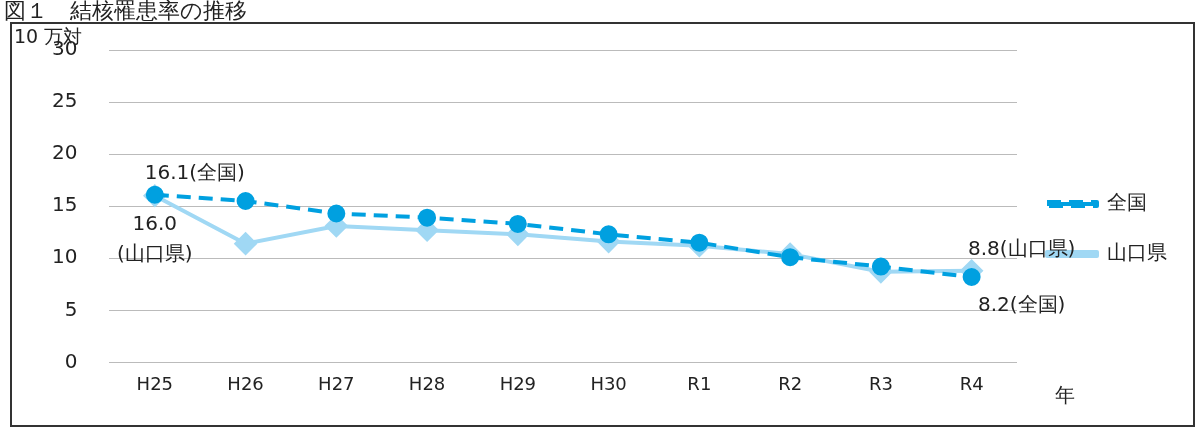  Describe the element at coordinates (125, 12) in the screenshot. I see `chart-title: 図１ 結核罹患率の推移` at that location.